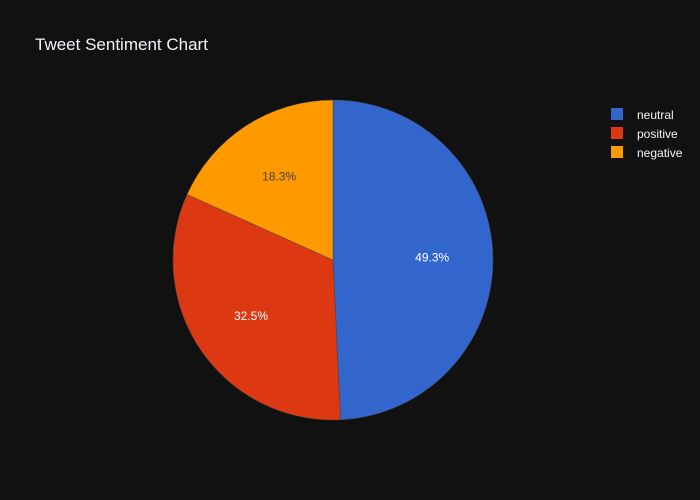 The height and width of the screenshot is (500, 700). I want to click on pie-slice-positive, so click(256, 307).